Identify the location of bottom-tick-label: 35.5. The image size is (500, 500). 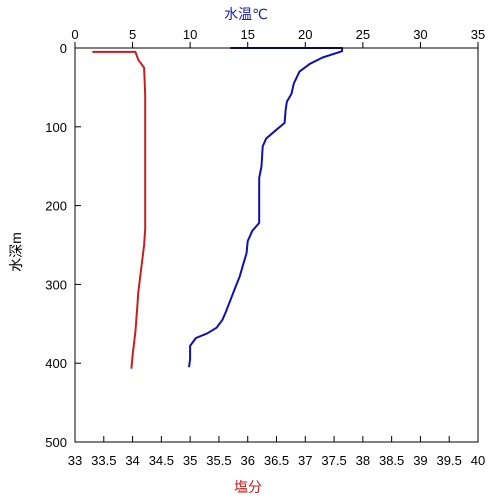
(218, 460).